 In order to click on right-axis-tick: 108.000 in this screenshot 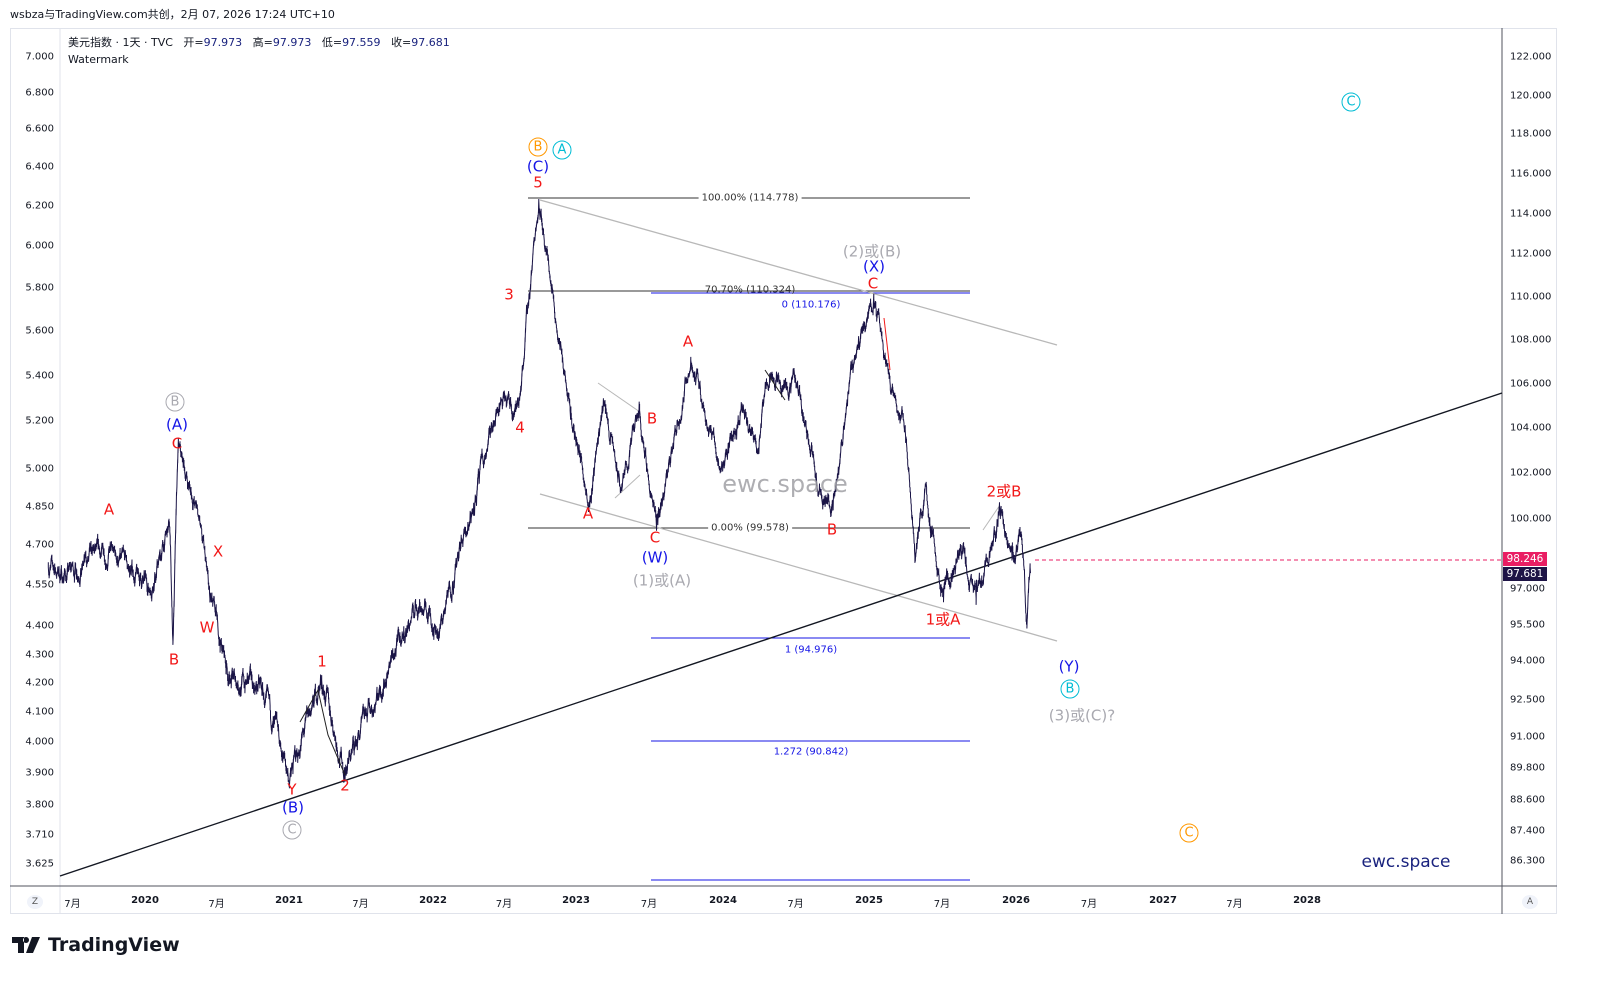, I will do `click(1531, 340)`.